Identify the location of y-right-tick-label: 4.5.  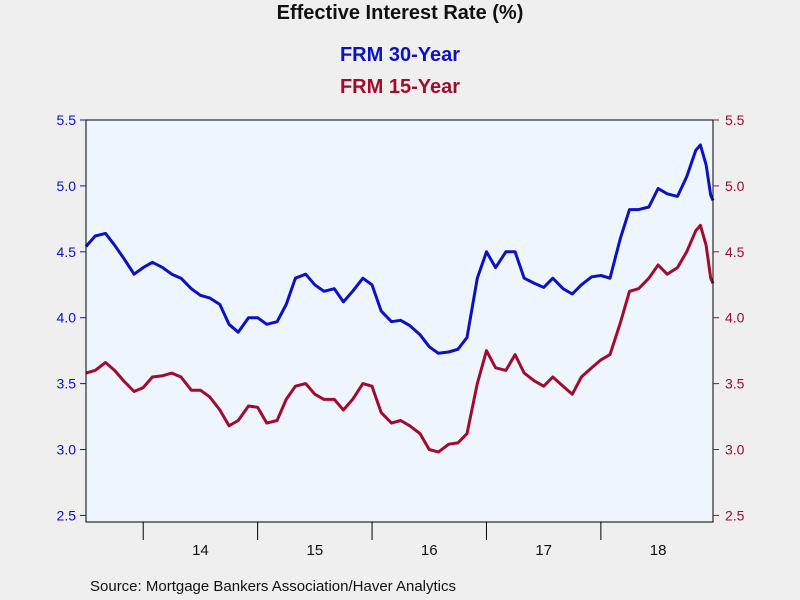
(735, 252).